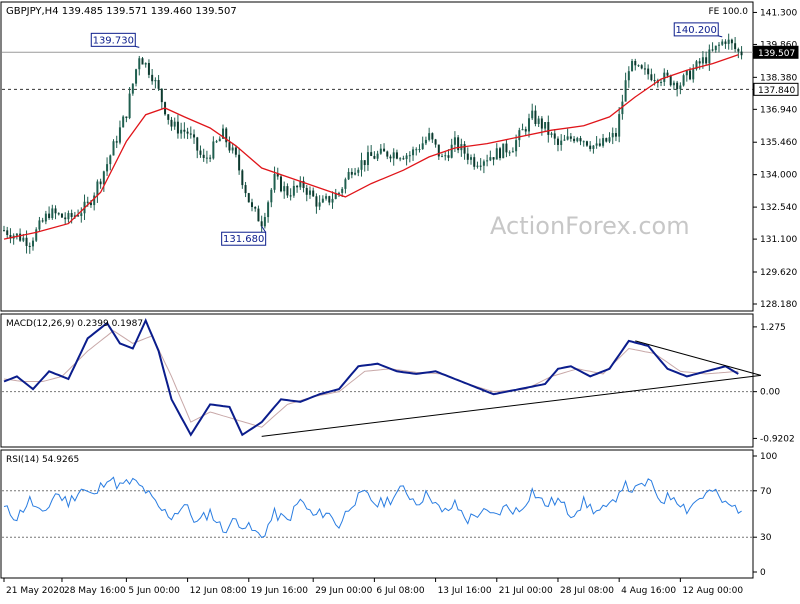 This screenshot has width=800, height=604. Describe the element at coordinates (42, 460) in the screenshot. I see `rsi-label: RSI(14) 54.9265` at that location.